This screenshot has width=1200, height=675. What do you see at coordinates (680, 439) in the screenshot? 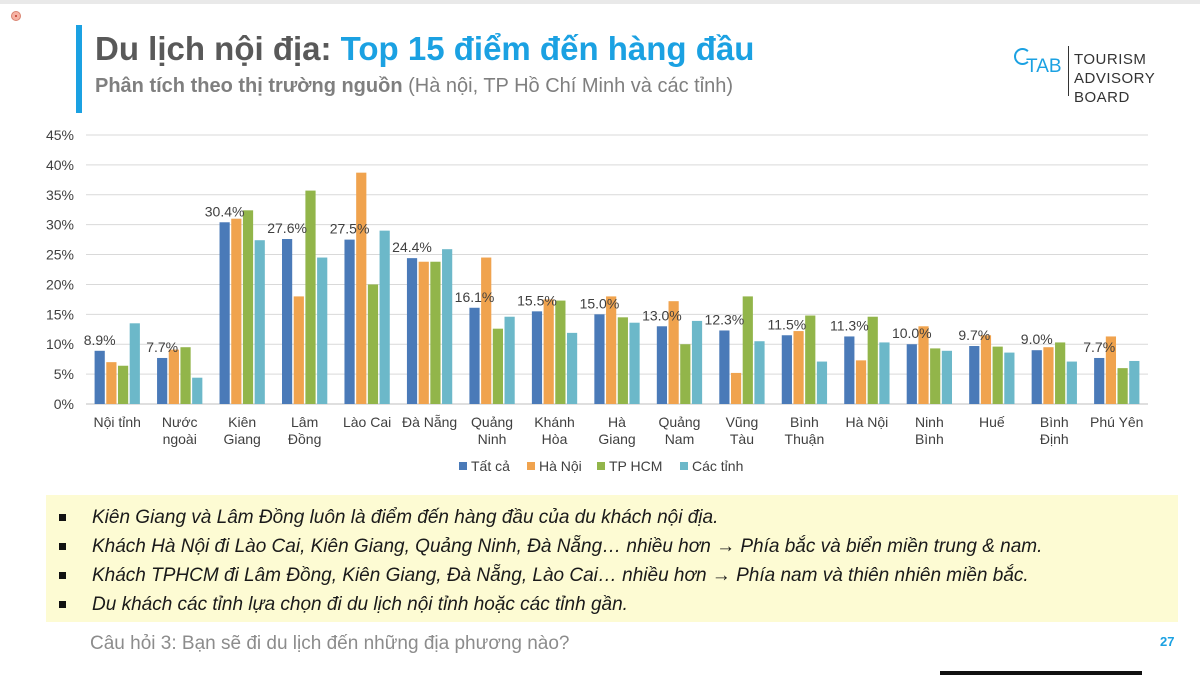
I see `x-tick-label: Nam` at bounding box center [680, 439].